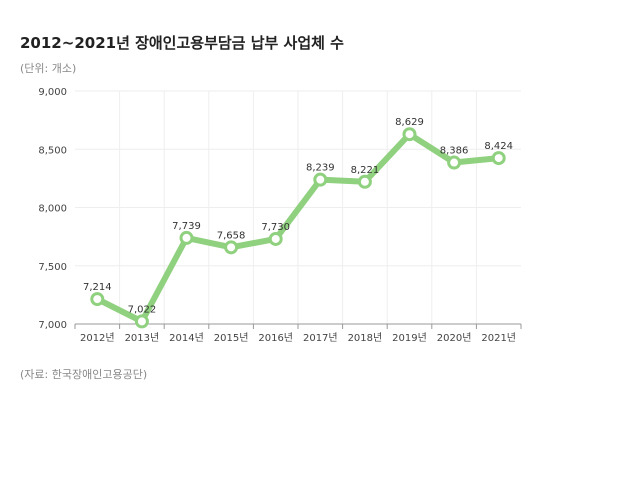 The width and height of the screenshot is (640, 494). I want to click on data-label: 8,239, so click(320, 168).